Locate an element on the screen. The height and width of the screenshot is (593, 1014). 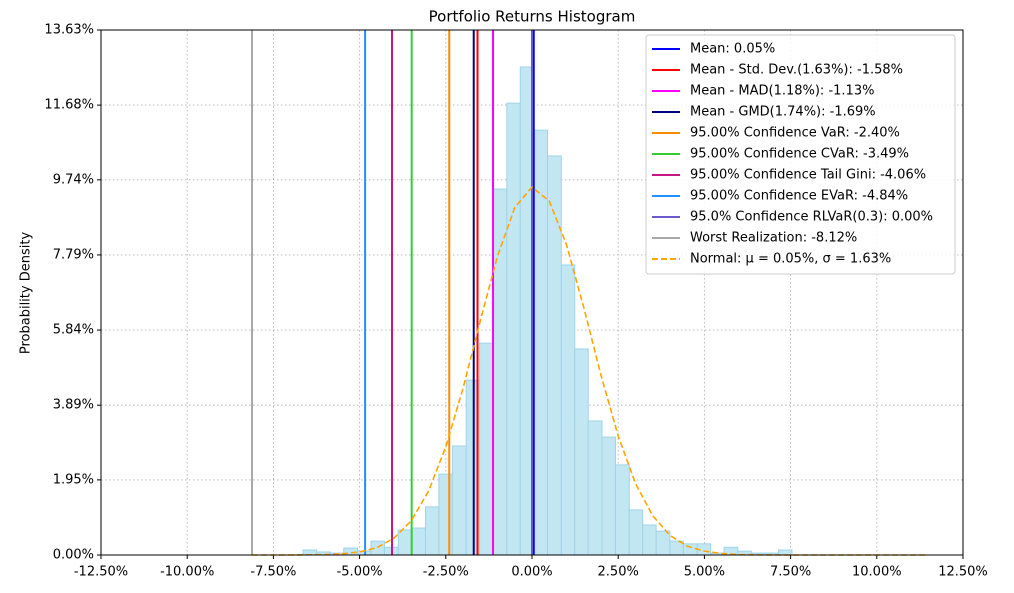
x-tick-label: 7.50% is located at coordinates (790, 572).